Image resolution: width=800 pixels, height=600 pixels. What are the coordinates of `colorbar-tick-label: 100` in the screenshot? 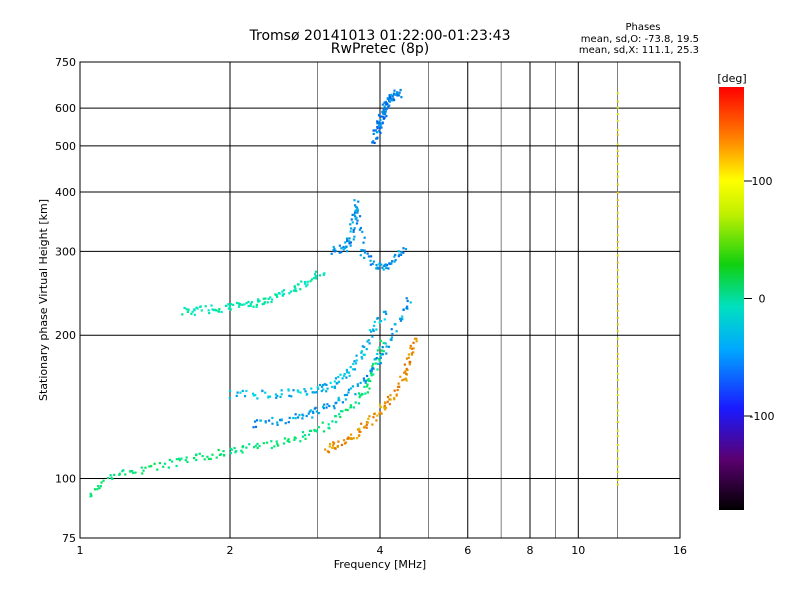 It's located at (762, 181).